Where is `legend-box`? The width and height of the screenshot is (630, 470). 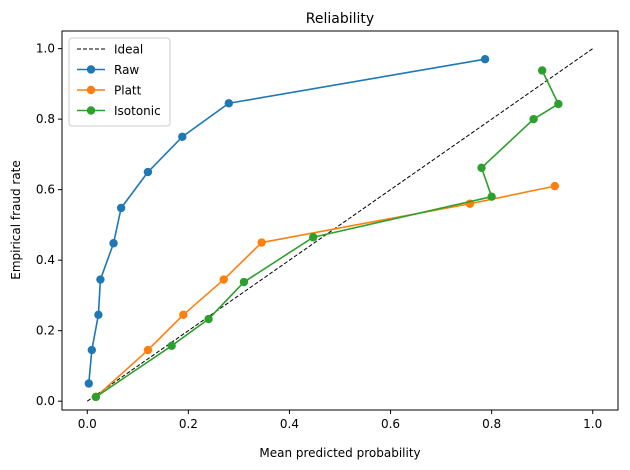 legend-box is located at coordinates (119, 82).